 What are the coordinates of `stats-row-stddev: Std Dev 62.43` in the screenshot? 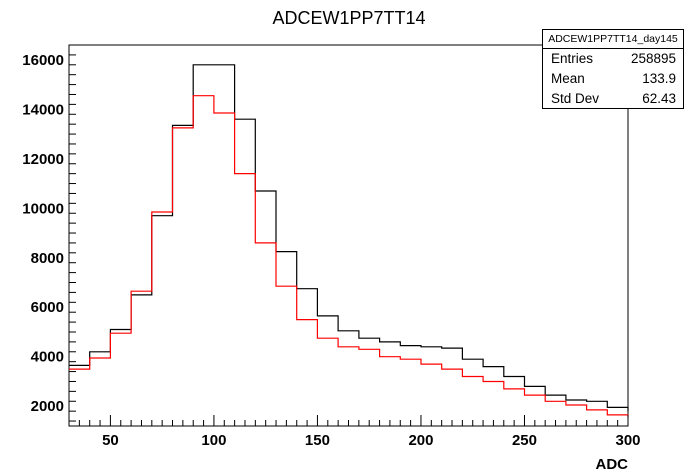 It's located at (613, 99).